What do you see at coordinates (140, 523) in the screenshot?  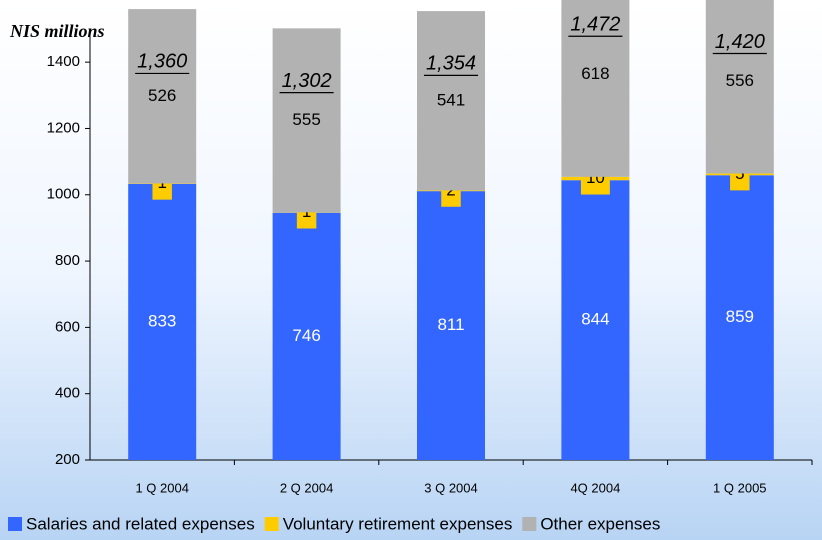 I see `legend-label: Salaries and related expenses` at bounding box center [140, 523].